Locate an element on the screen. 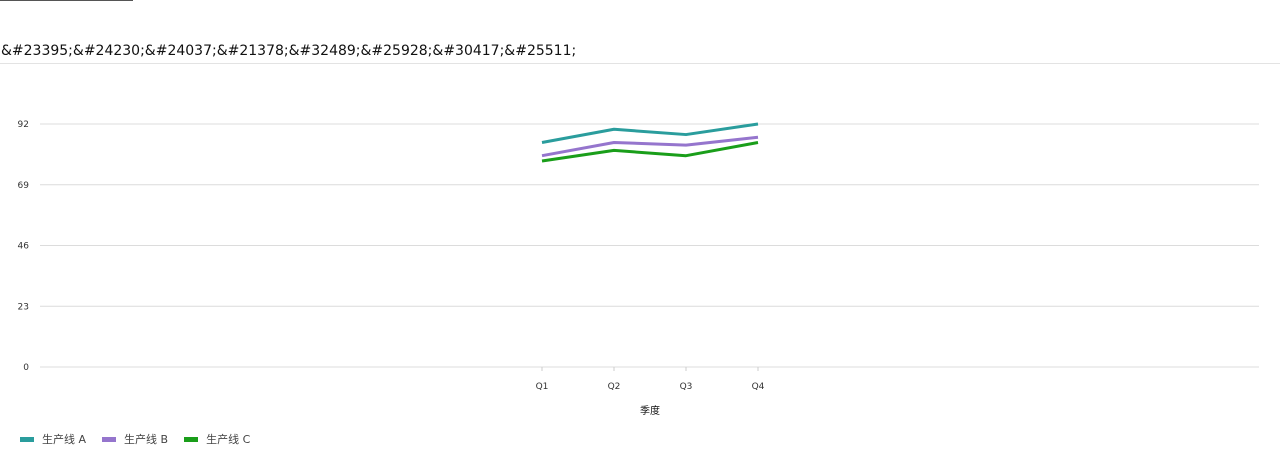  legend-item-2: 生产线 B is located at coordinates (135, 439).